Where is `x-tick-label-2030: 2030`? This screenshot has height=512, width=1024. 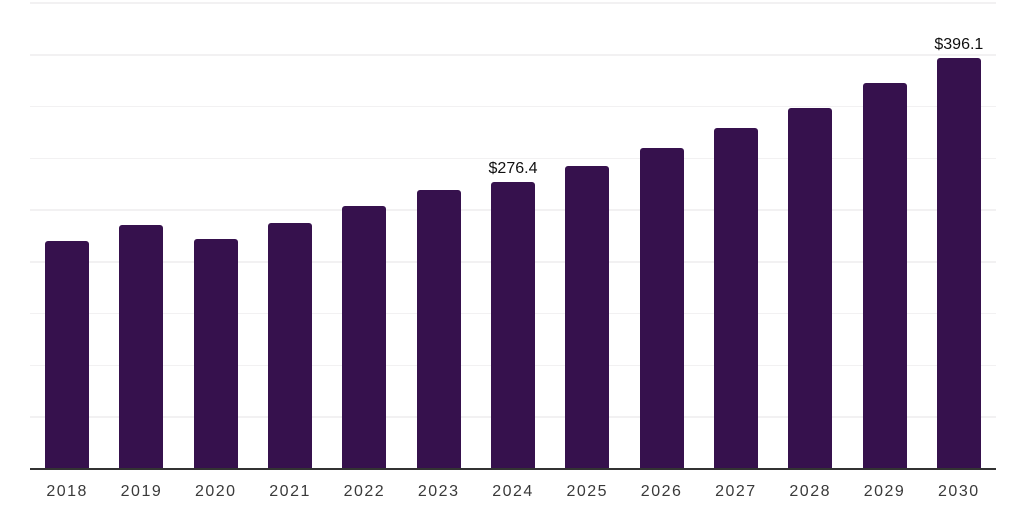
x-tick-label-2030: 2030 is located at coordinates (959, 491).